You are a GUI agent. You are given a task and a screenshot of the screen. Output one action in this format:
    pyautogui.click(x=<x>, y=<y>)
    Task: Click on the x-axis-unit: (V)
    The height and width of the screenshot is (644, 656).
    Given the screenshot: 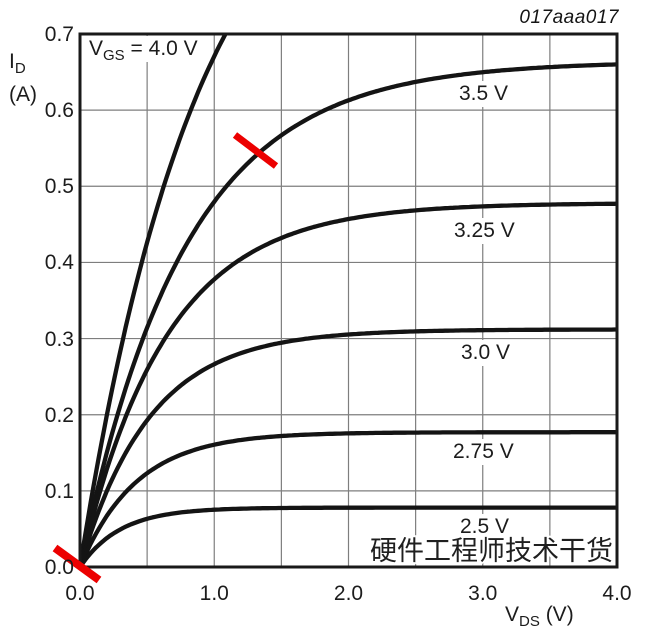 What is the action you would take?
    pyautogui.click(x=556, y=614)
    